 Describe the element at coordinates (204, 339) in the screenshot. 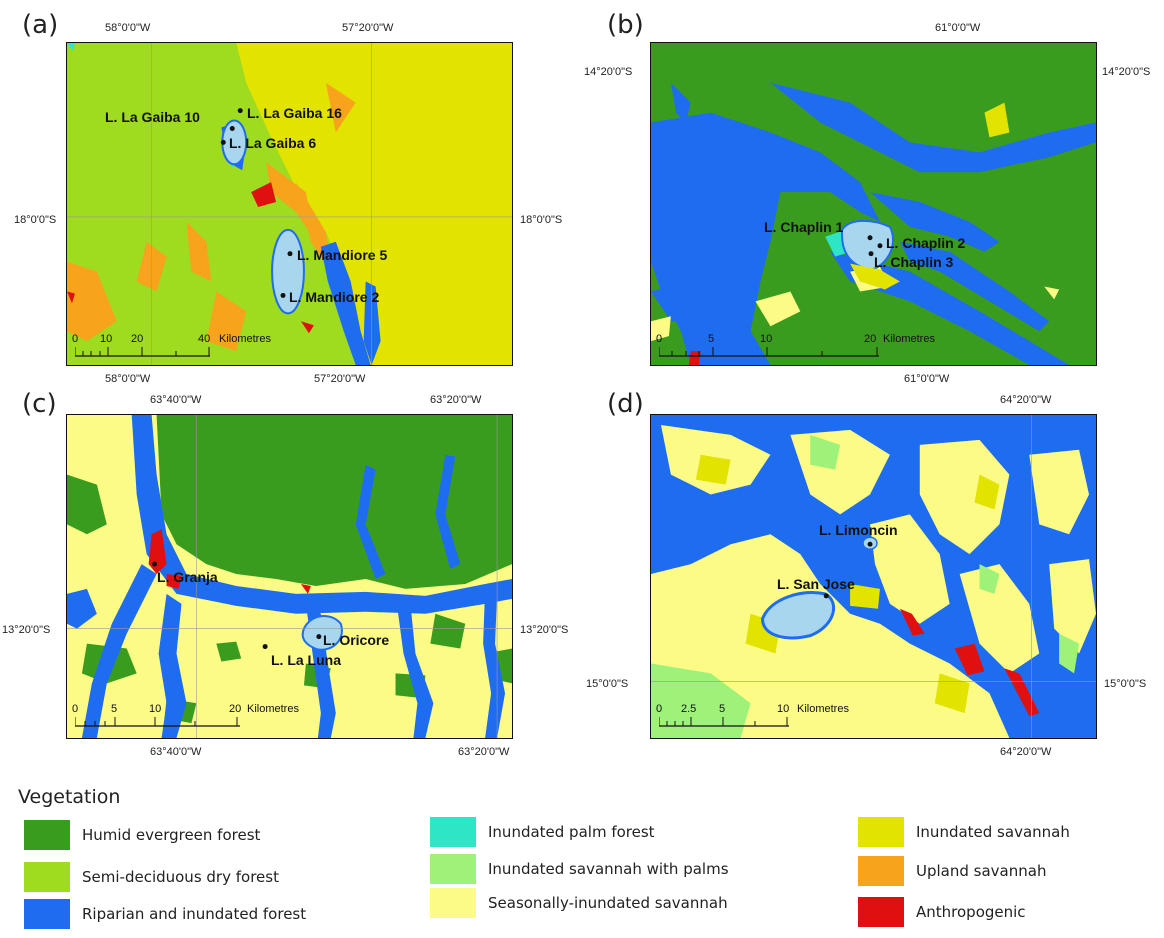

I see `scale-tick-40: 40` at that location.